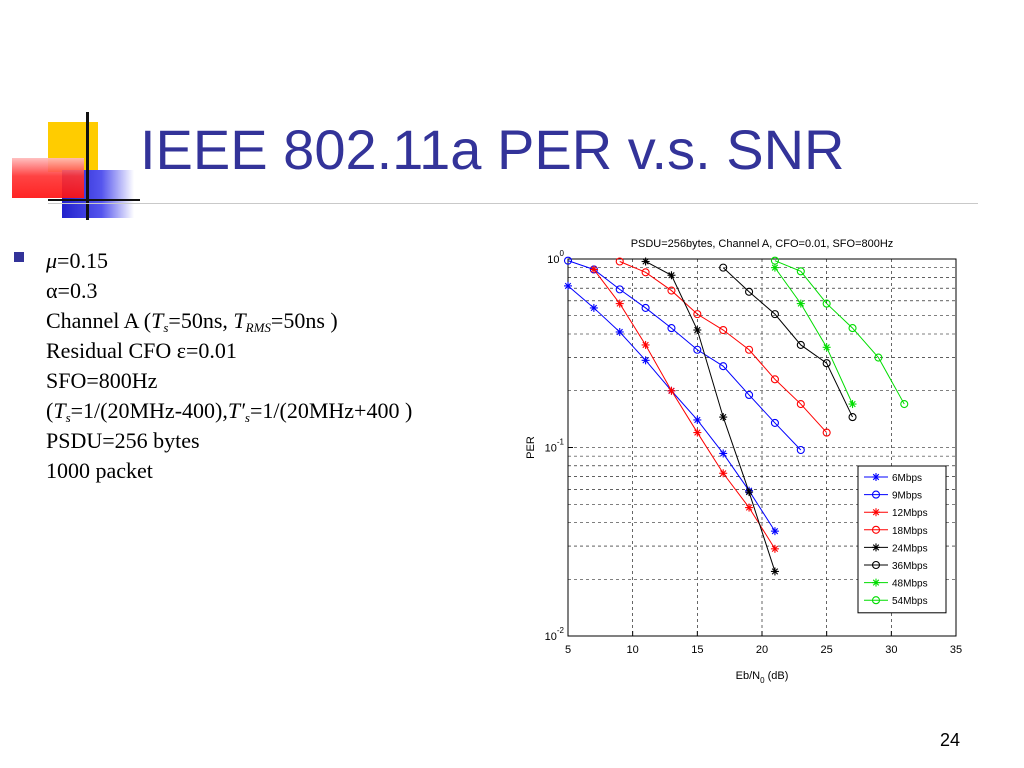 This screenshot has width=1024, height=768. I want to click on x-tick-label: 15, so click(697, 650).